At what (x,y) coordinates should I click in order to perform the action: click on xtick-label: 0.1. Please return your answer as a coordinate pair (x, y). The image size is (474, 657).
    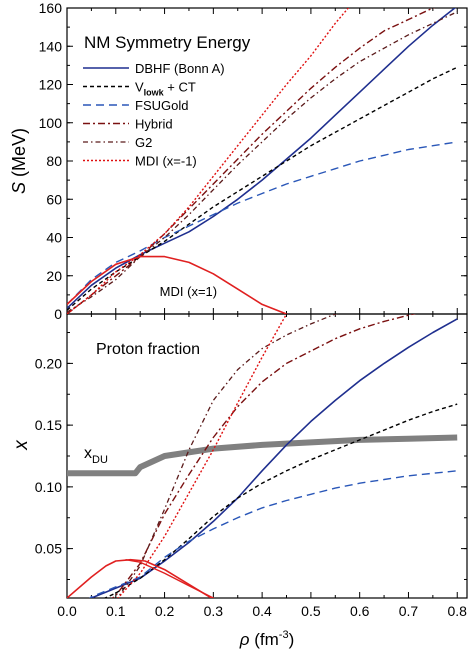
    Looking at the image, I should click on (116, 611).